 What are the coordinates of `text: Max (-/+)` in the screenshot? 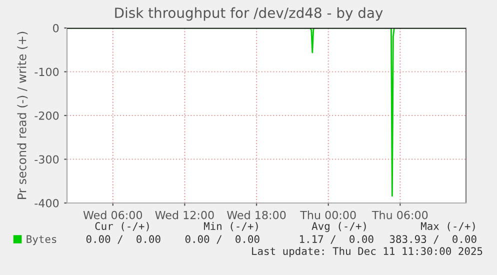 It's located at (447, 227).